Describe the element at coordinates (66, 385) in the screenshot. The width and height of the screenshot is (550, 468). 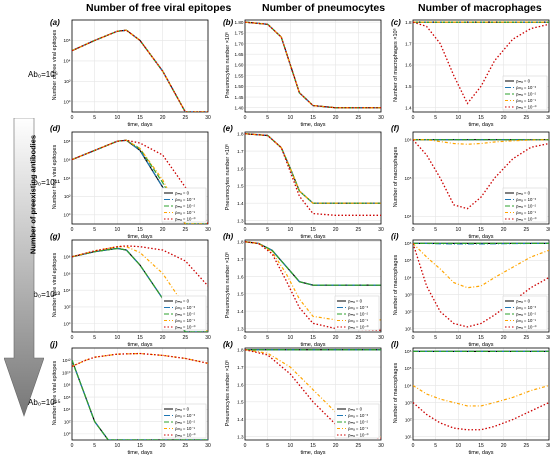
I see `y-tick-label: 10⁸` at that location.